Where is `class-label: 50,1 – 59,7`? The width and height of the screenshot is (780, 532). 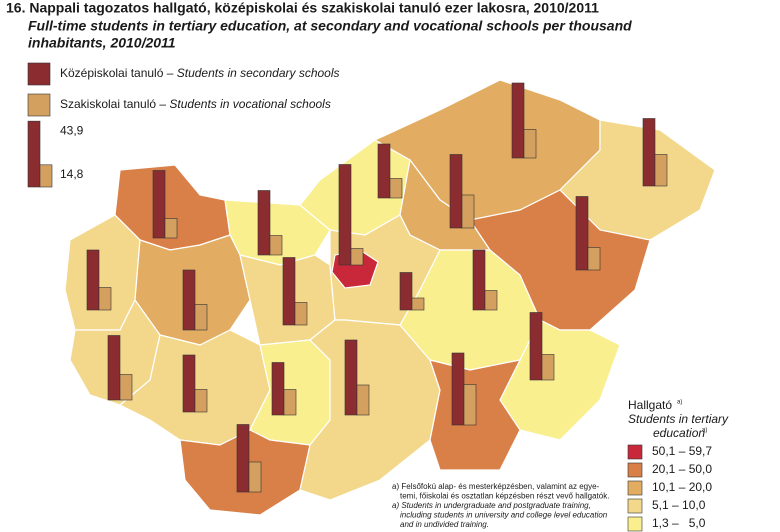 class-label: 50,1 – 59,7 is located at coordinates (682, 451).